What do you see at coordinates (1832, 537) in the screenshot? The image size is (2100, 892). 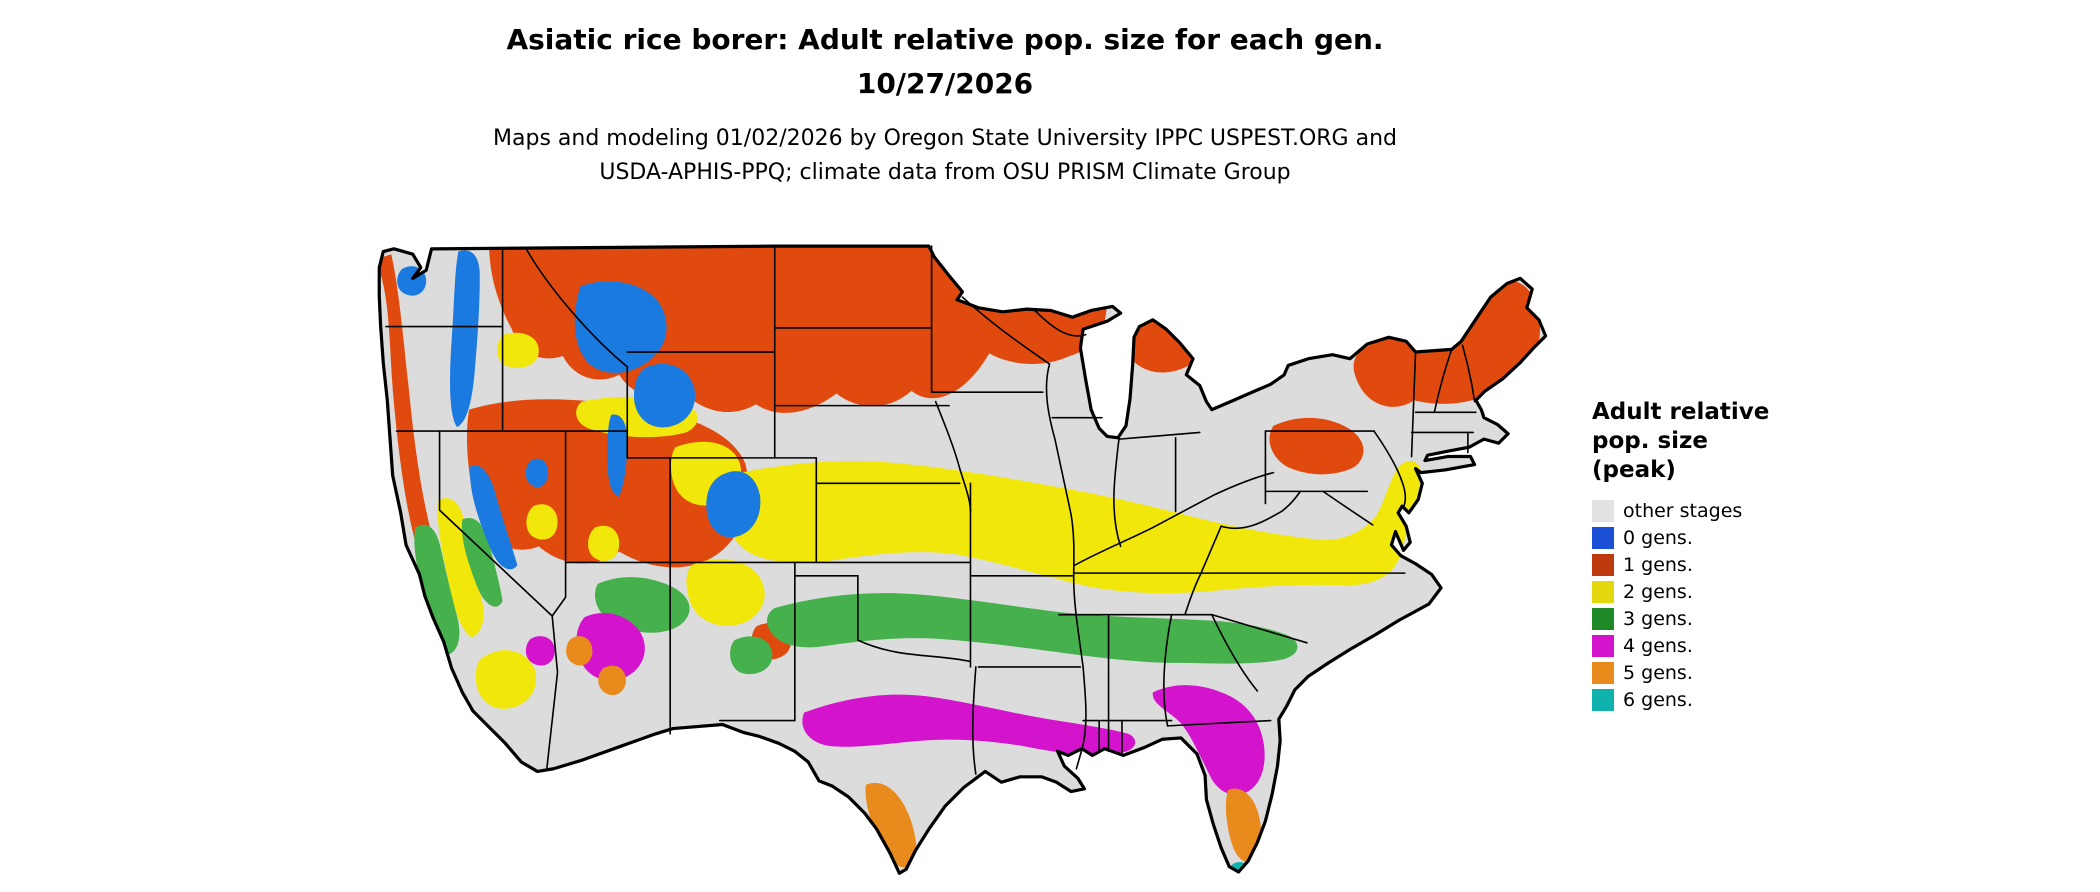 I see `legend-item-0-gens: 0 gens.` at bounding box center [1832, 537].